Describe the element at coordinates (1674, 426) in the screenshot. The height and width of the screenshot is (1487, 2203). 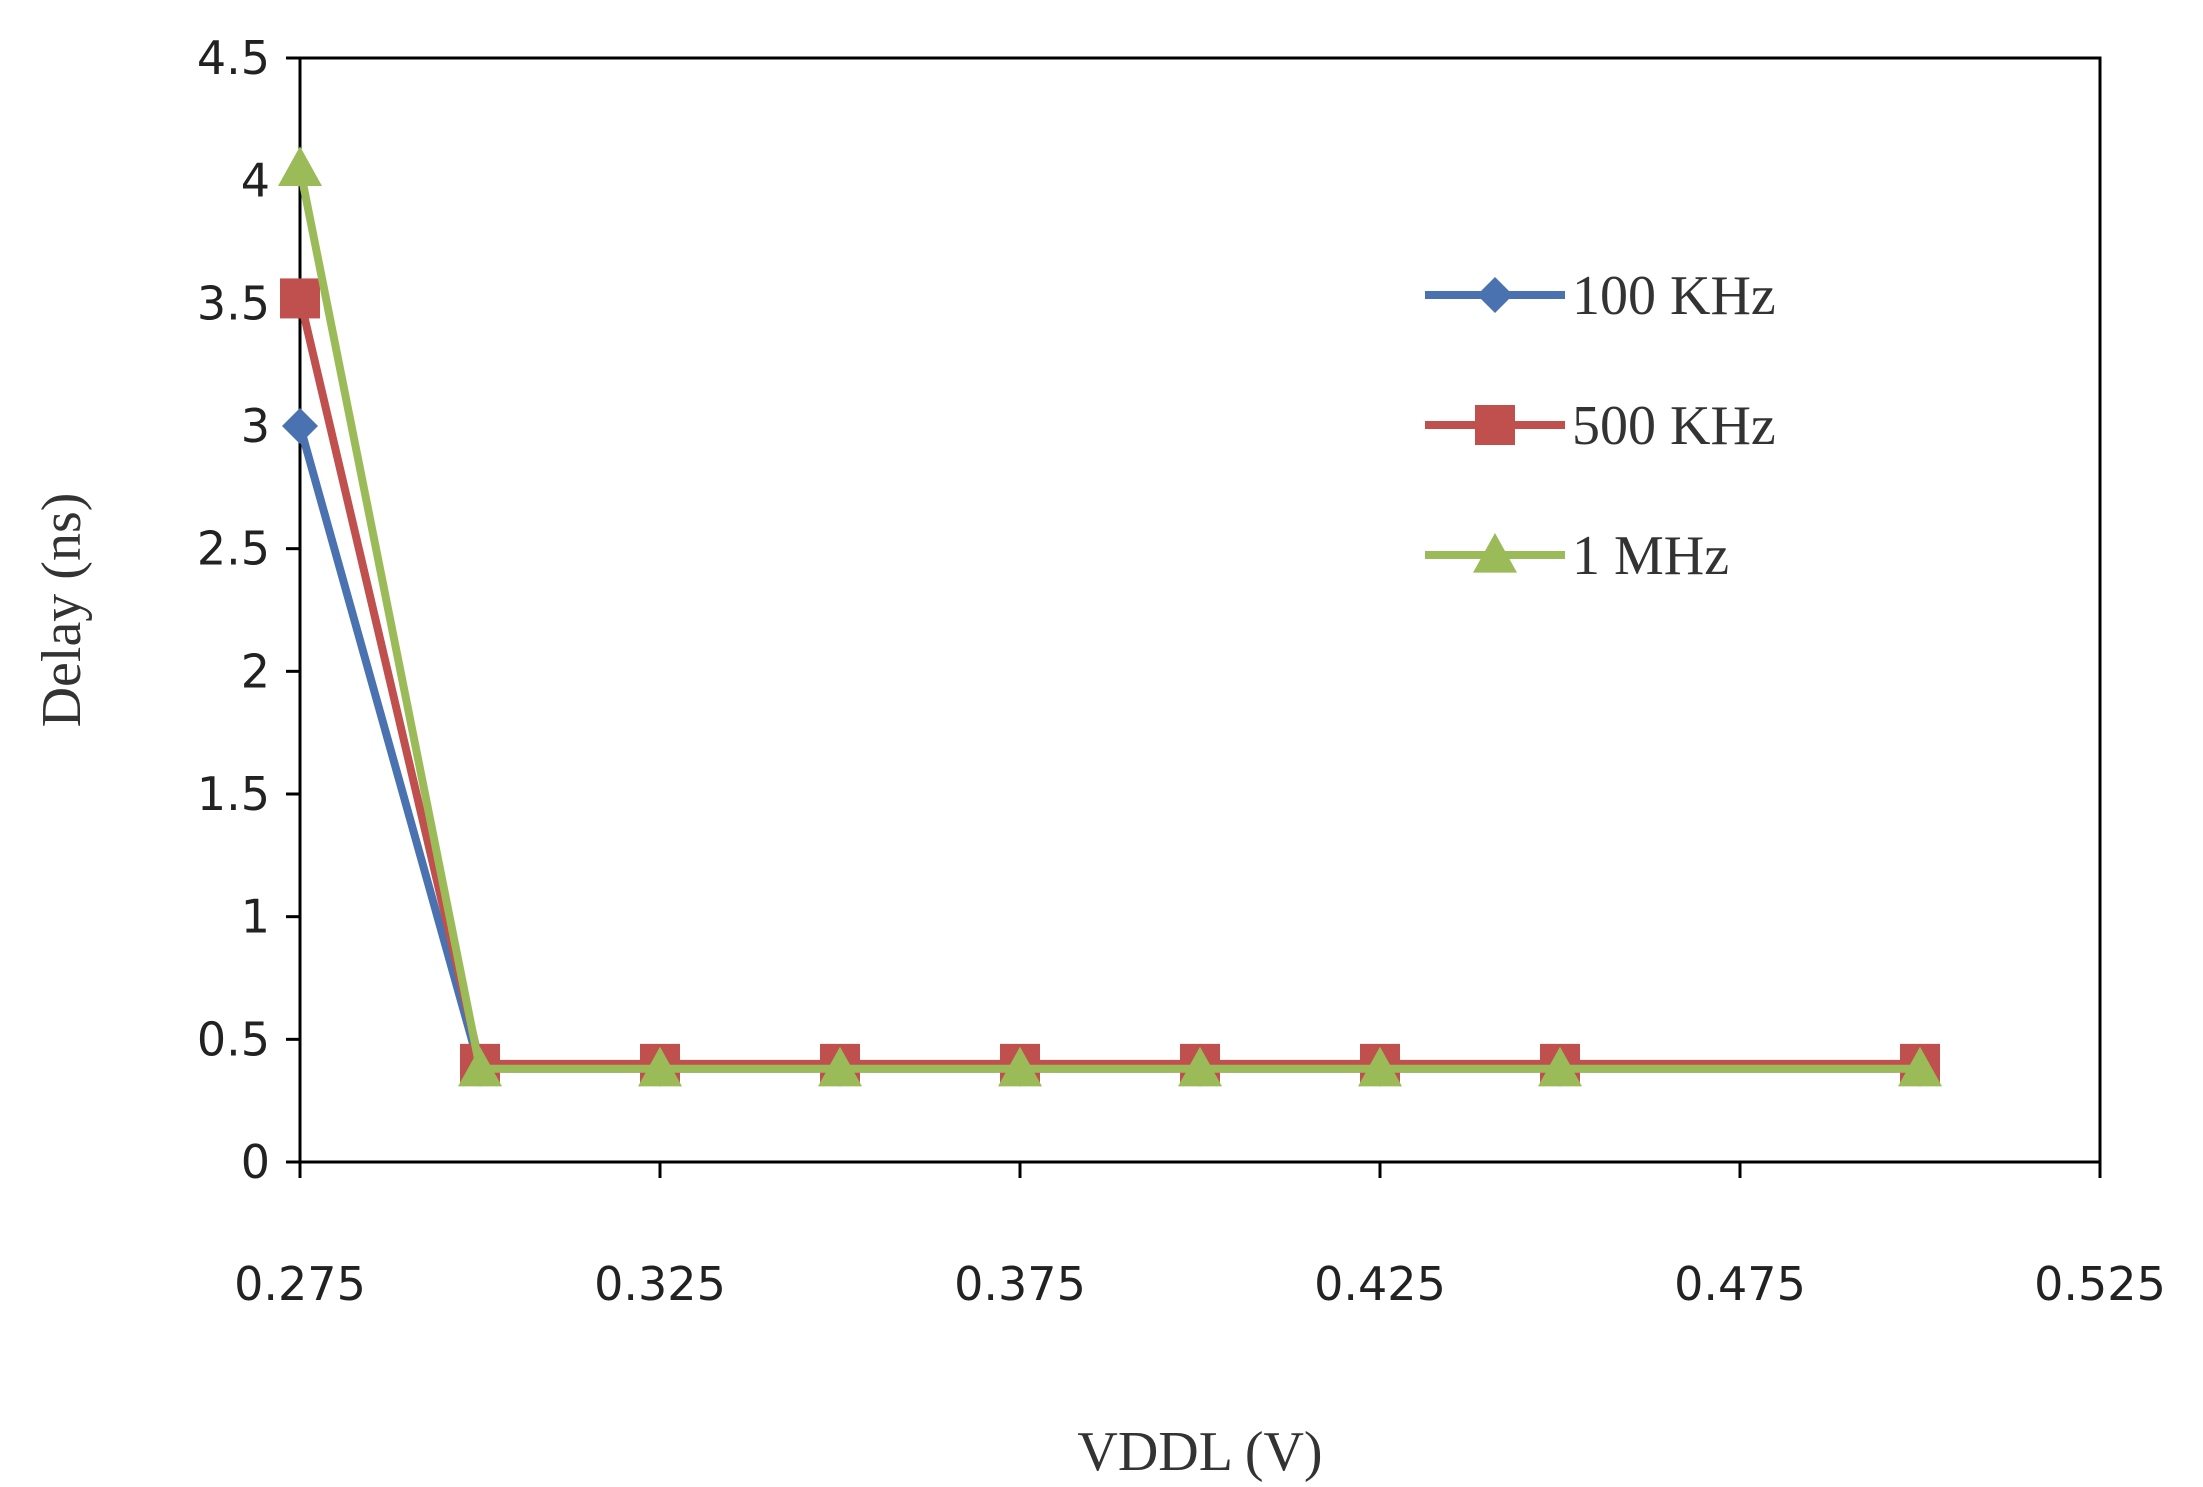
I see `legend-label: 500 KHz` at that location.